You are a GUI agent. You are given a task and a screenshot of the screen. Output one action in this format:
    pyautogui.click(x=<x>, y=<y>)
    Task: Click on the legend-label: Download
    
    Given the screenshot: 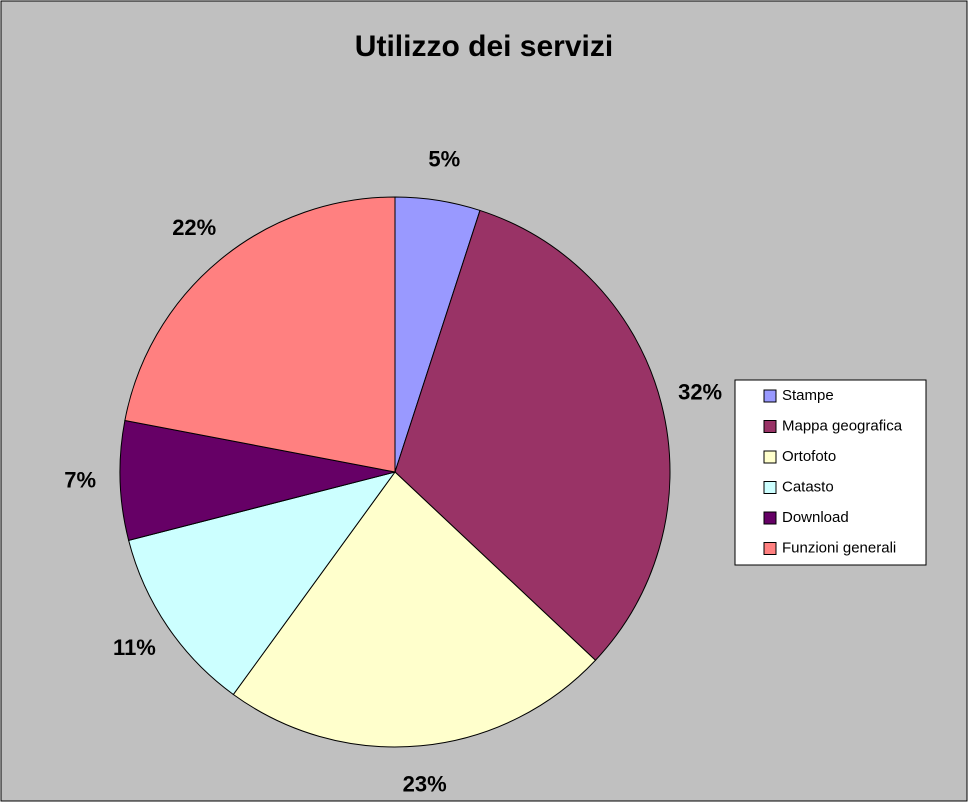 What is the action you would take?
    pyautogui.click(x=815, y=517)
    